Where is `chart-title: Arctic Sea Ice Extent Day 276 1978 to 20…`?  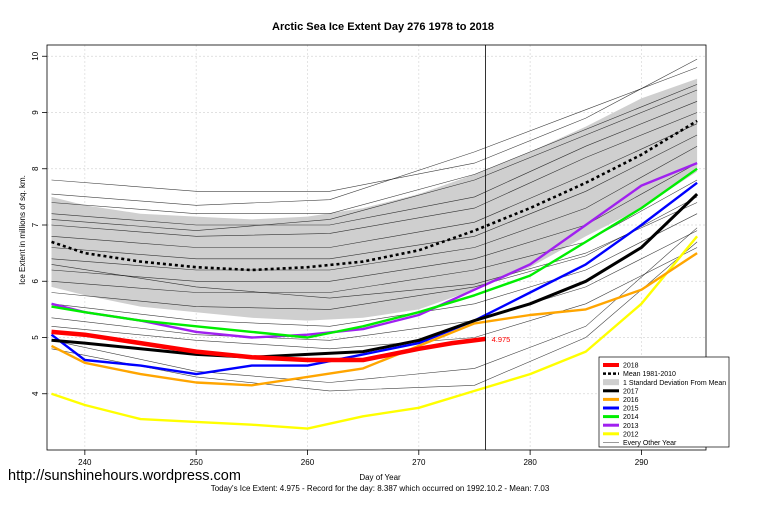 chart-title: Arctic Sea Ice Extent Day 276 1978 to 20… is located at coordinates (383, 27).